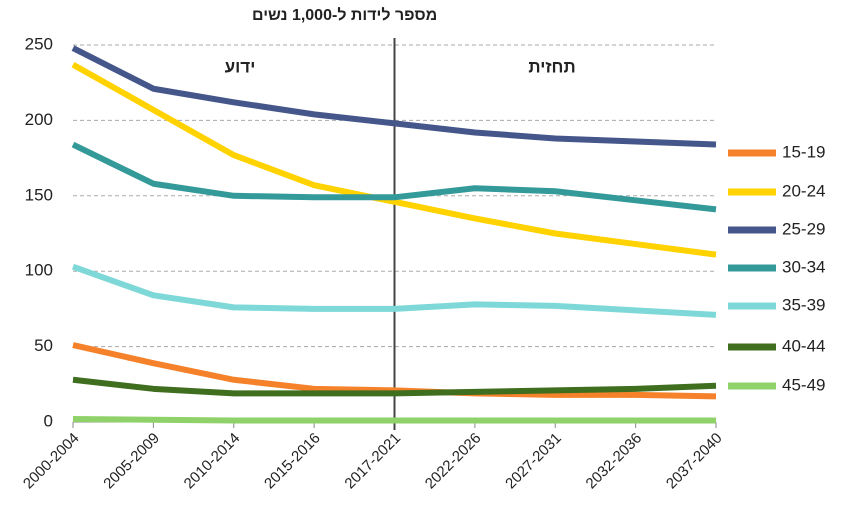 The height and width of the screenshot is (509, 843). Describe the element at coordinates (39, 43) in the screenshot. I see `y-tick-label: 250` at that location.